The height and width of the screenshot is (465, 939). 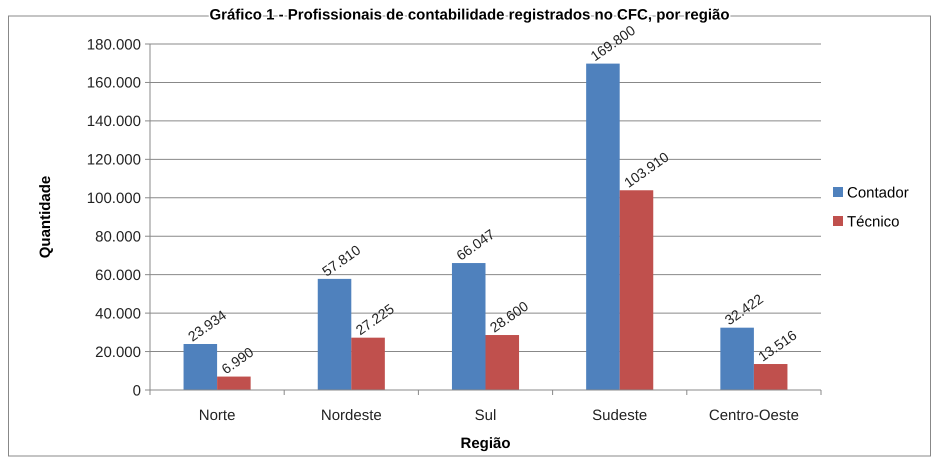 I want to click on y-tick-label: 120.000, so click(x=113, y=160).